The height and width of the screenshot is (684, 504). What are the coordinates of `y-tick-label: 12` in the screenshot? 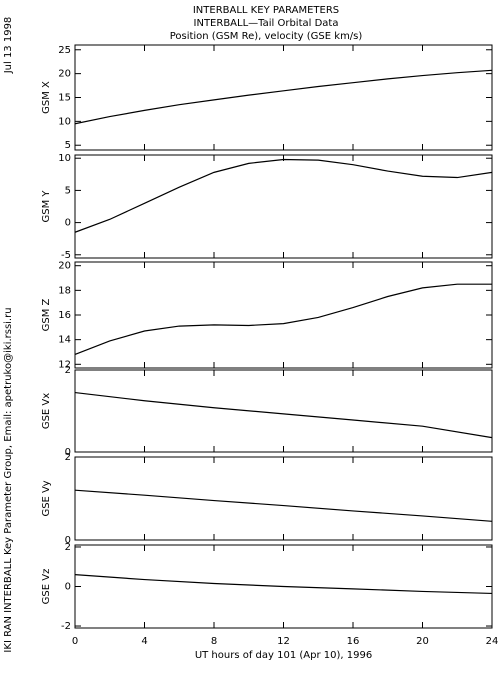 It's located at (64, 364).